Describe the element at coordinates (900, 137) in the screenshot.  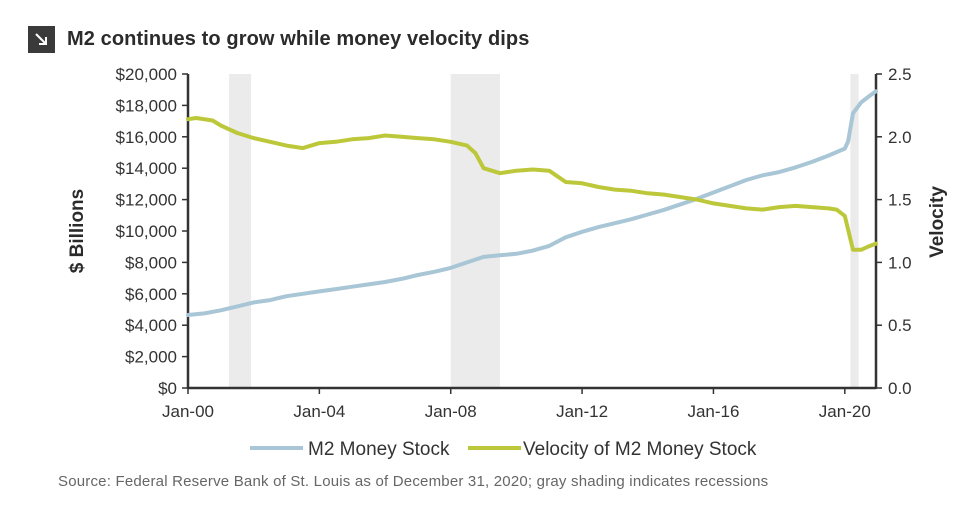
I see `y2-tick-label: 2.0` at that location.